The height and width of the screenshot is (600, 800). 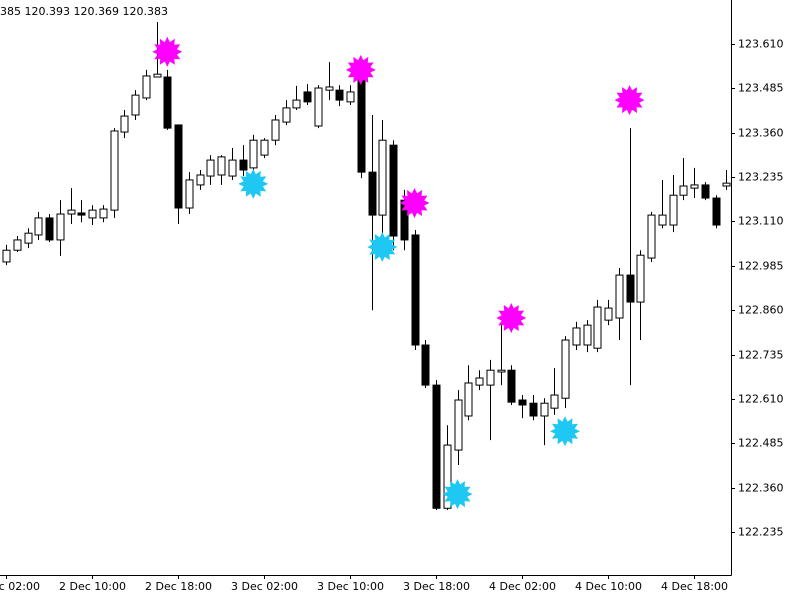 I want to click on y-tick-label: 122.735, so click(x=761, y=355).